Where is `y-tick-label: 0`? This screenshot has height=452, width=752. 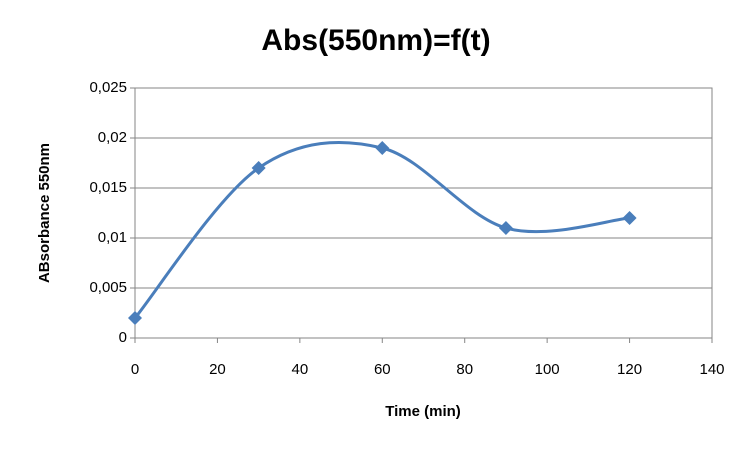
y-tick-label: 0 is located at coordinates (123, 337).